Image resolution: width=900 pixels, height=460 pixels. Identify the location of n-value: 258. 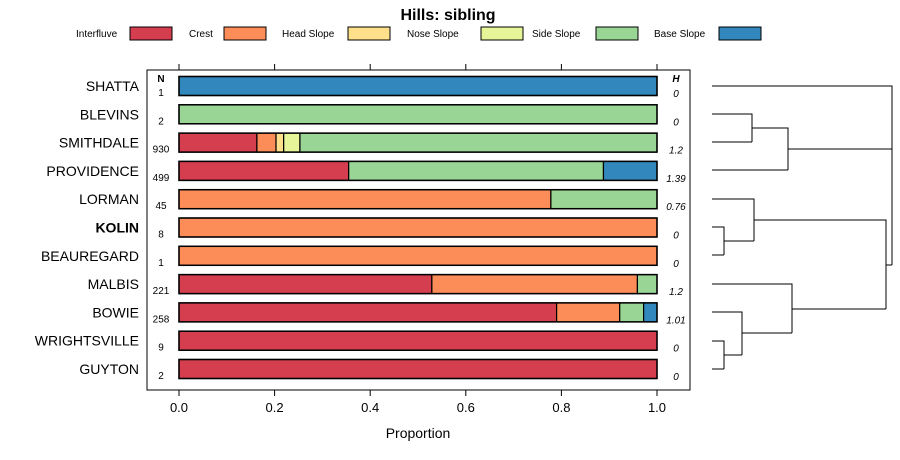
(161, 319).